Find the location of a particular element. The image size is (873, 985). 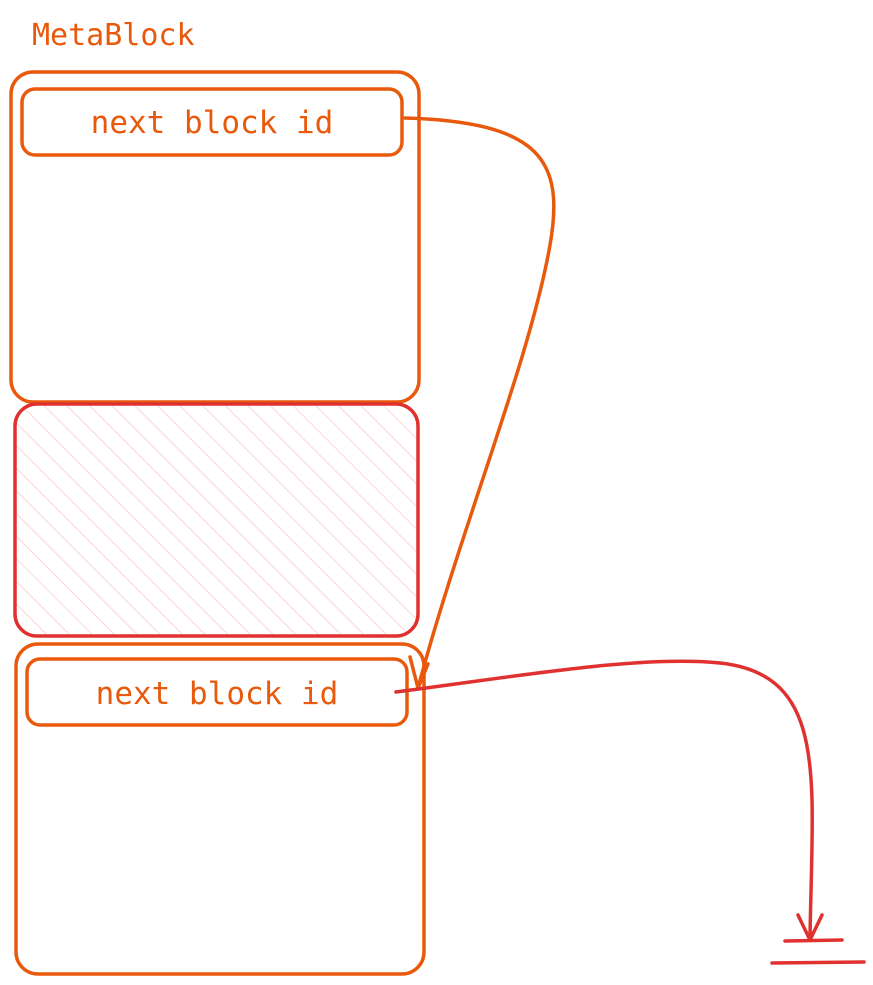

diagram-title: MetaBlock is located at coordinates (113, 35).